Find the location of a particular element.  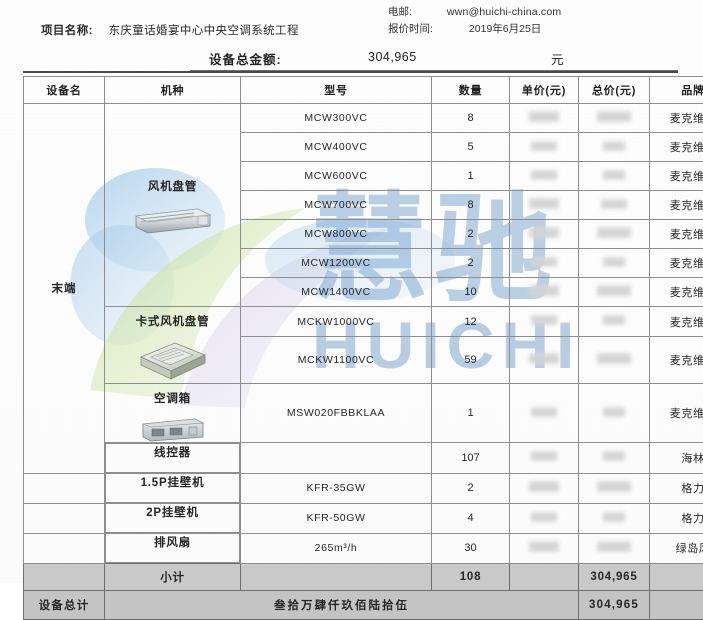

quote-date-label: 报价时间: is located at coordinates (416, 29).